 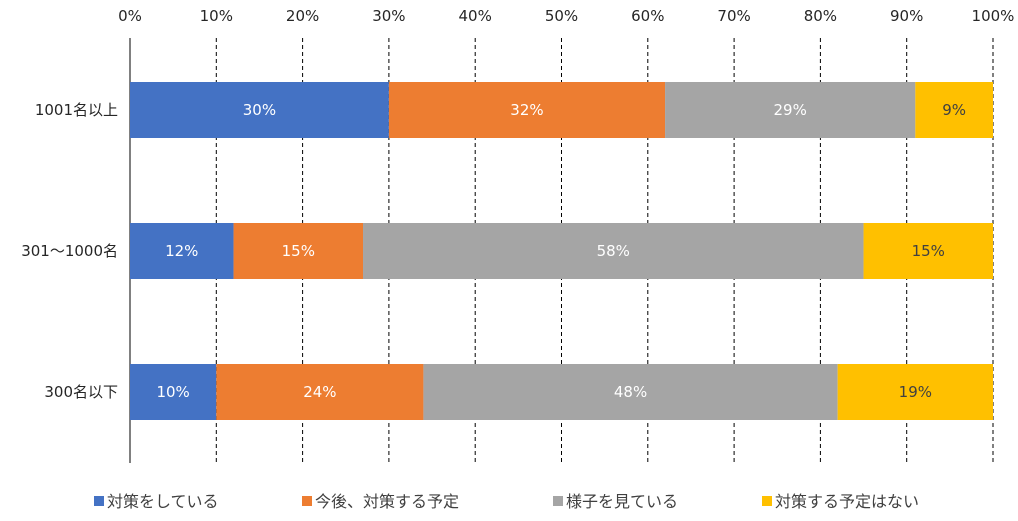 What do you see at coordinates (163, 501) in the screenshot?
I see `legend-label: 対策をしている` at bounding box center [163, 501].